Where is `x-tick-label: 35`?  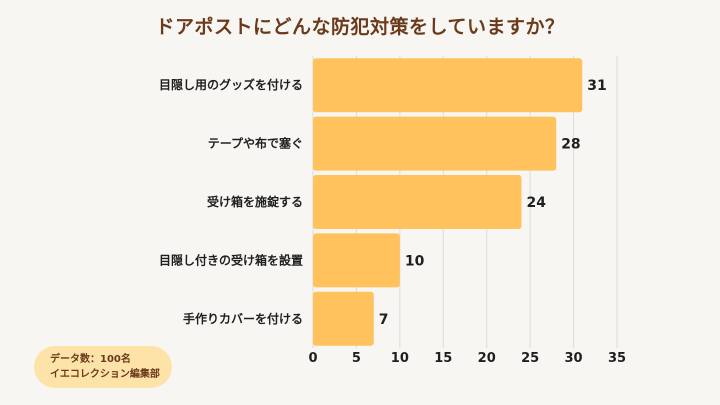
x-tick-label: 35 is located at coordinates (617, 358).